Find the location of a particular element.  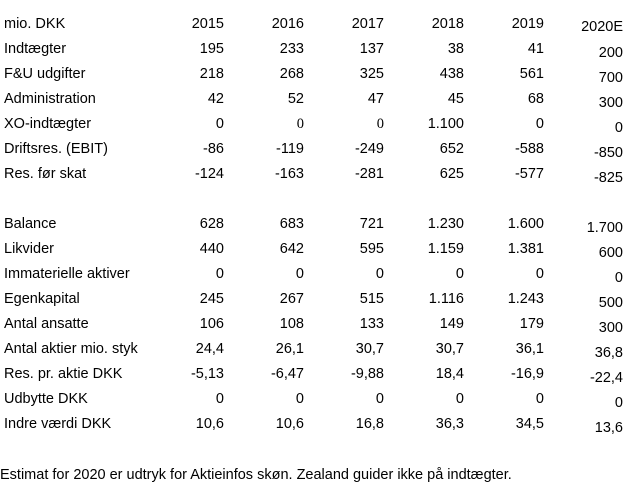

row-label: Res. pr. aktie DKK is located at coordinates (63, 374).